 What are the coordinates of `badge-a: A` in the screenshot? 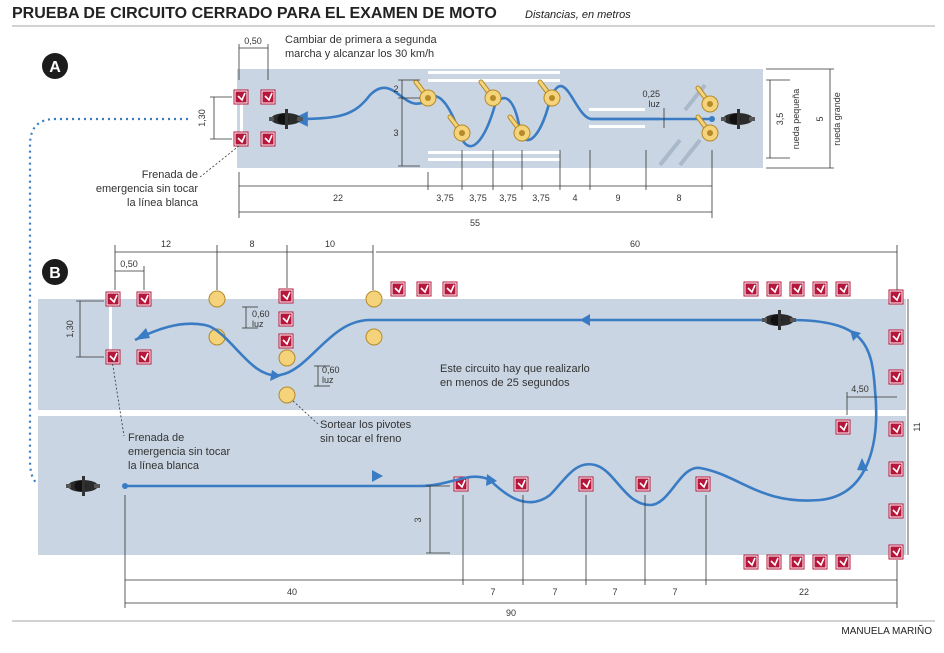 It's located at (55, 67).